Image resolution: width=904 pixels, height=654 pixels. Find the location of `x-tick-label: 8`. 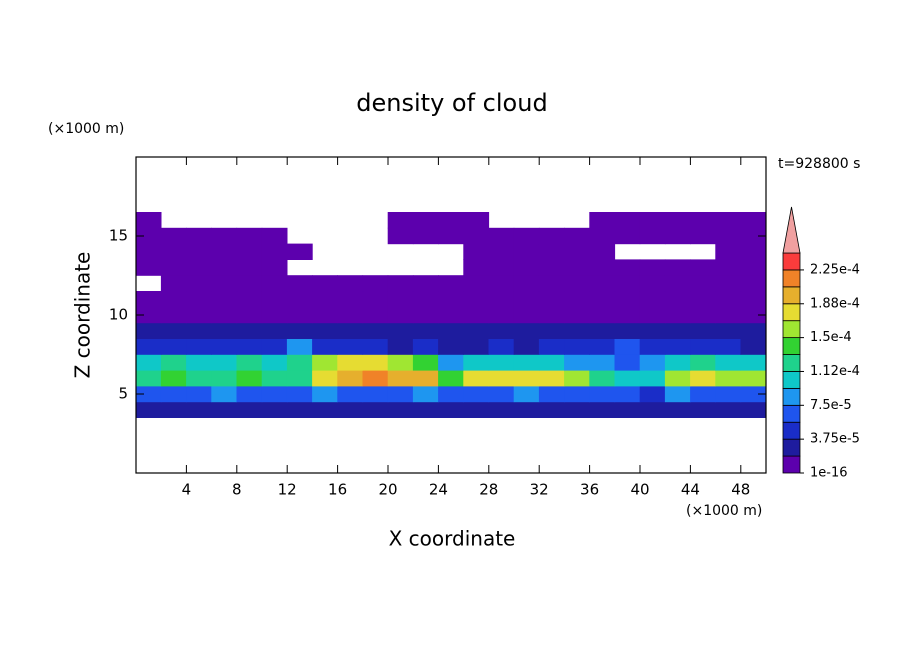

x-tick-label: 8 is located at coordinates (237, 490).